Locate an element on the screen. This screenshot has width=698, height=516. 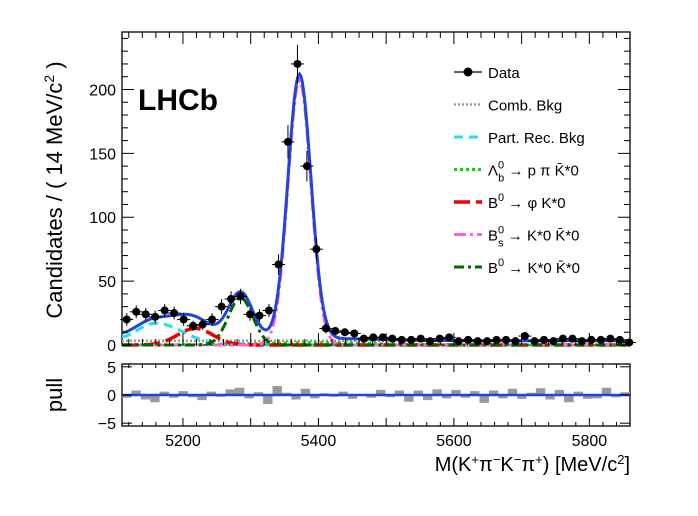
legend-label-lambda: Λ0 b → p π K̄*0 is located at coordinates (533, 172).